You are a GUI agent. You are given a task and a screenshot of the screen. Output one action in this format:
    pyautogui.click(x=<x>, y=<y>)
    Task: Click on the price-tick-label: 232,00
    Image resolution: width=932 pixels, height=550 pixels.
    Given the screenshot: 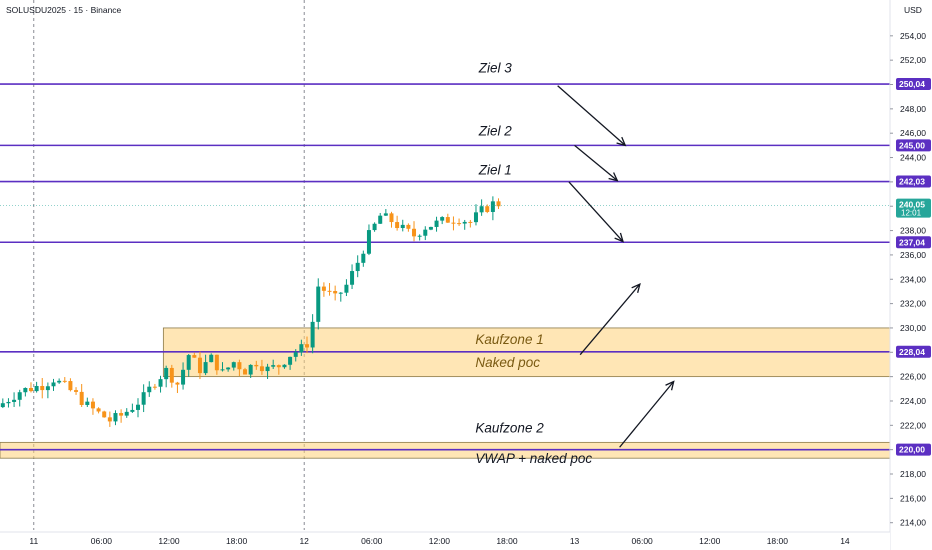 What is the action you would take?
    pyautogui.click(x=913, y=304)
    